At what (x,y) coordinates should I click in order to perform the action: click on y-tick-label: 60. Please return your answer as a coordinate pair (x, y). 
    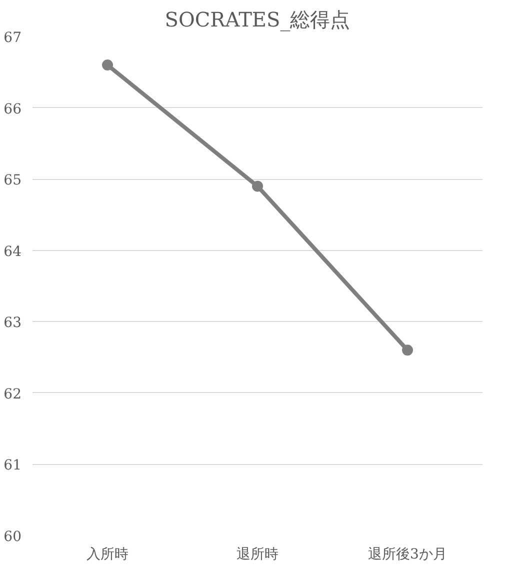
    Looking at the image, I should click on (13, 537).